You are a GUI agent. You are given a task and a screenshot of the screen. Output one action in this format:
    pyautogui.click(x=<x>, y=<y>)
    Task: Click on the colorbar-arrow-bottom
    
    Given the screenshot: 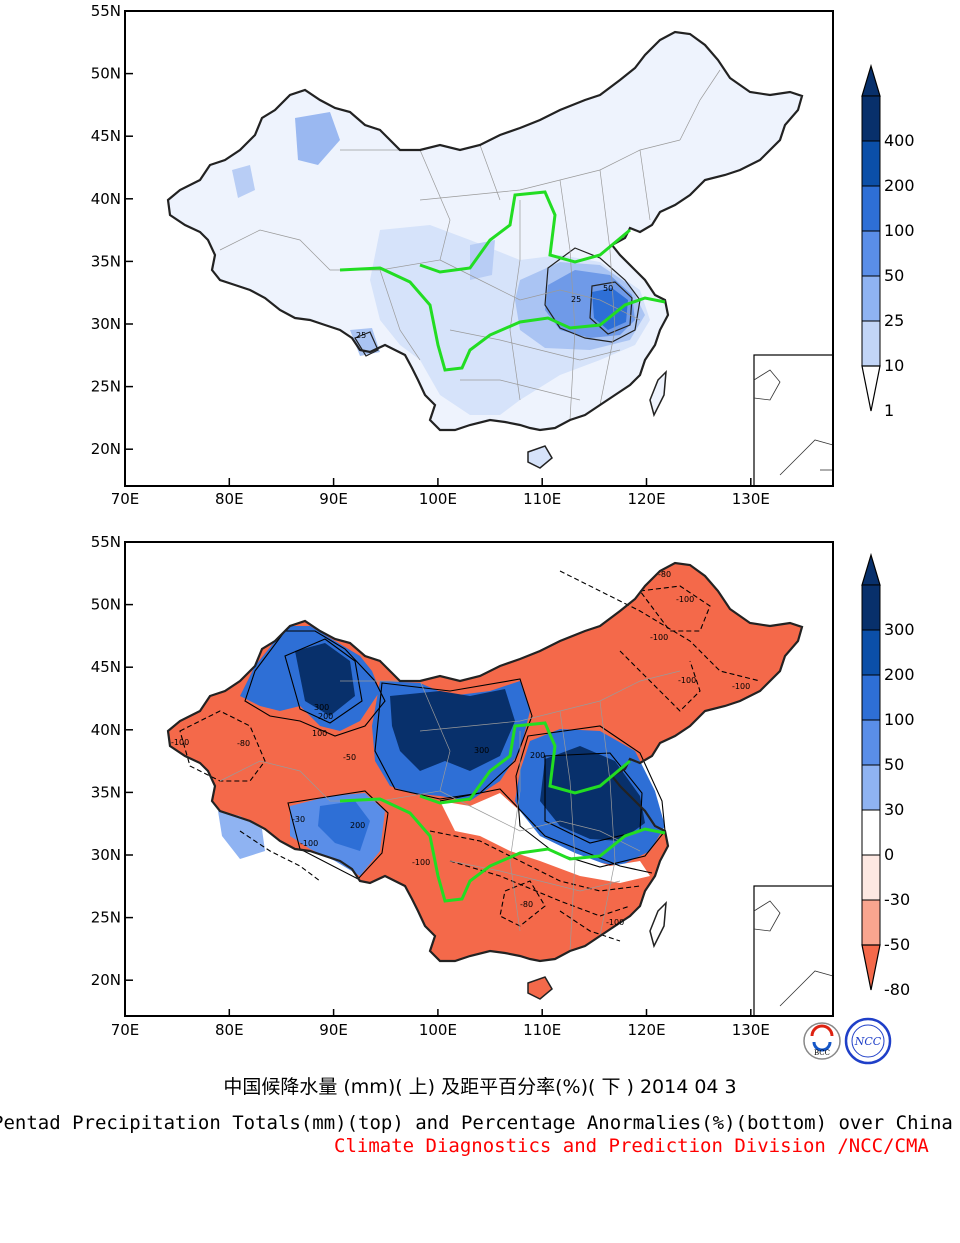 What is the action you would take?
    pyautogui.click(x=871, y=388)
    